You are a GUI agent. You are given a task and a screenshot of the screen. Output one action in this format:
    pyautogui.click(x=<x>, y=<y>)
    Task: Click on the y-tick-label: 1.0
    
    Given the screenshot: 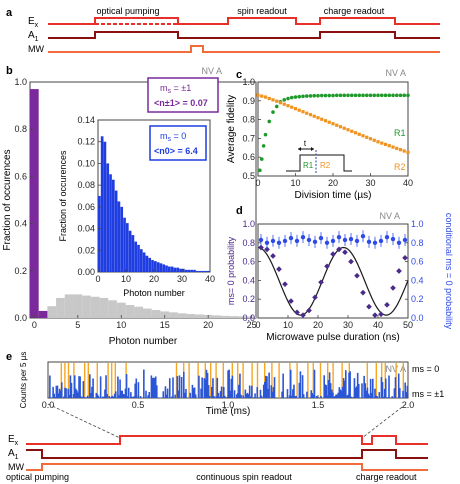 What is the action you would take?
    pyautogui.click(x=248, y=224)
    